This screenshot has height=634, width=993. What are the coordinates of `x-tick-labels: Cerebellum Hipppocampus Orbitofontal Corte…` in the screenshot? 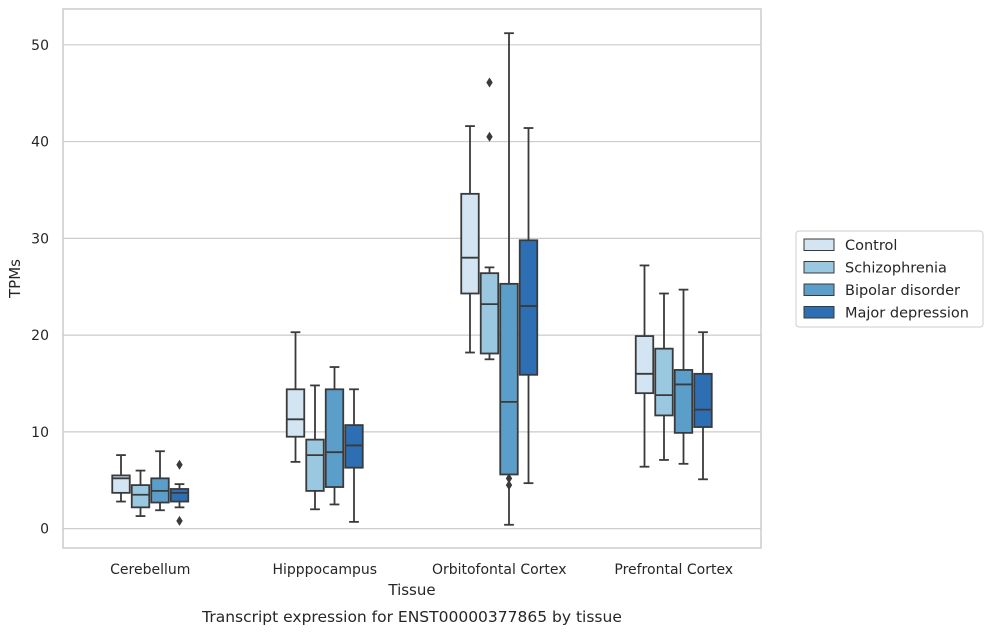 It's located at (421, 570).